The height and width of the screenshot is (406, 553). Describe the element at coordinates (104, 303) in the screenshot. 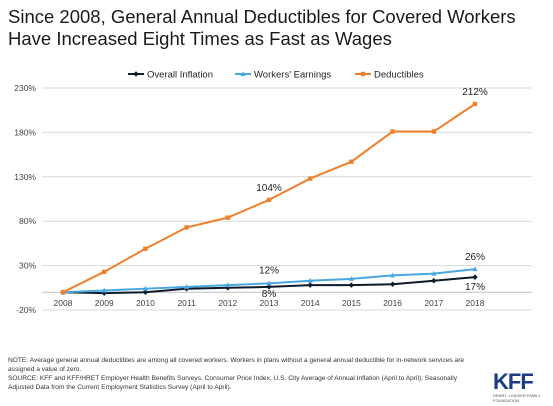

I see `x-tick-label: 2009` at that location.